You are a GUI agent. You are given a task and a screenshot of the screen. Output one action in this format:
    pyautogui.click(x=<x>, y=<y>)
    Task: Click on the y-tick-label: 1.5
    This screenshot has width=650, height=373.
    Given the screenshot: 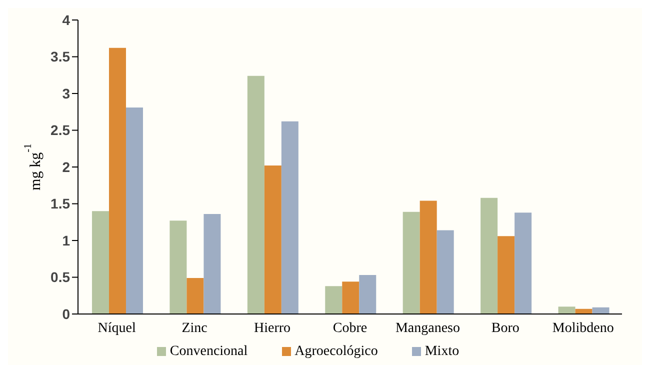 What is the action you would take?
    pyautogui.click(x=60, y=204)
    